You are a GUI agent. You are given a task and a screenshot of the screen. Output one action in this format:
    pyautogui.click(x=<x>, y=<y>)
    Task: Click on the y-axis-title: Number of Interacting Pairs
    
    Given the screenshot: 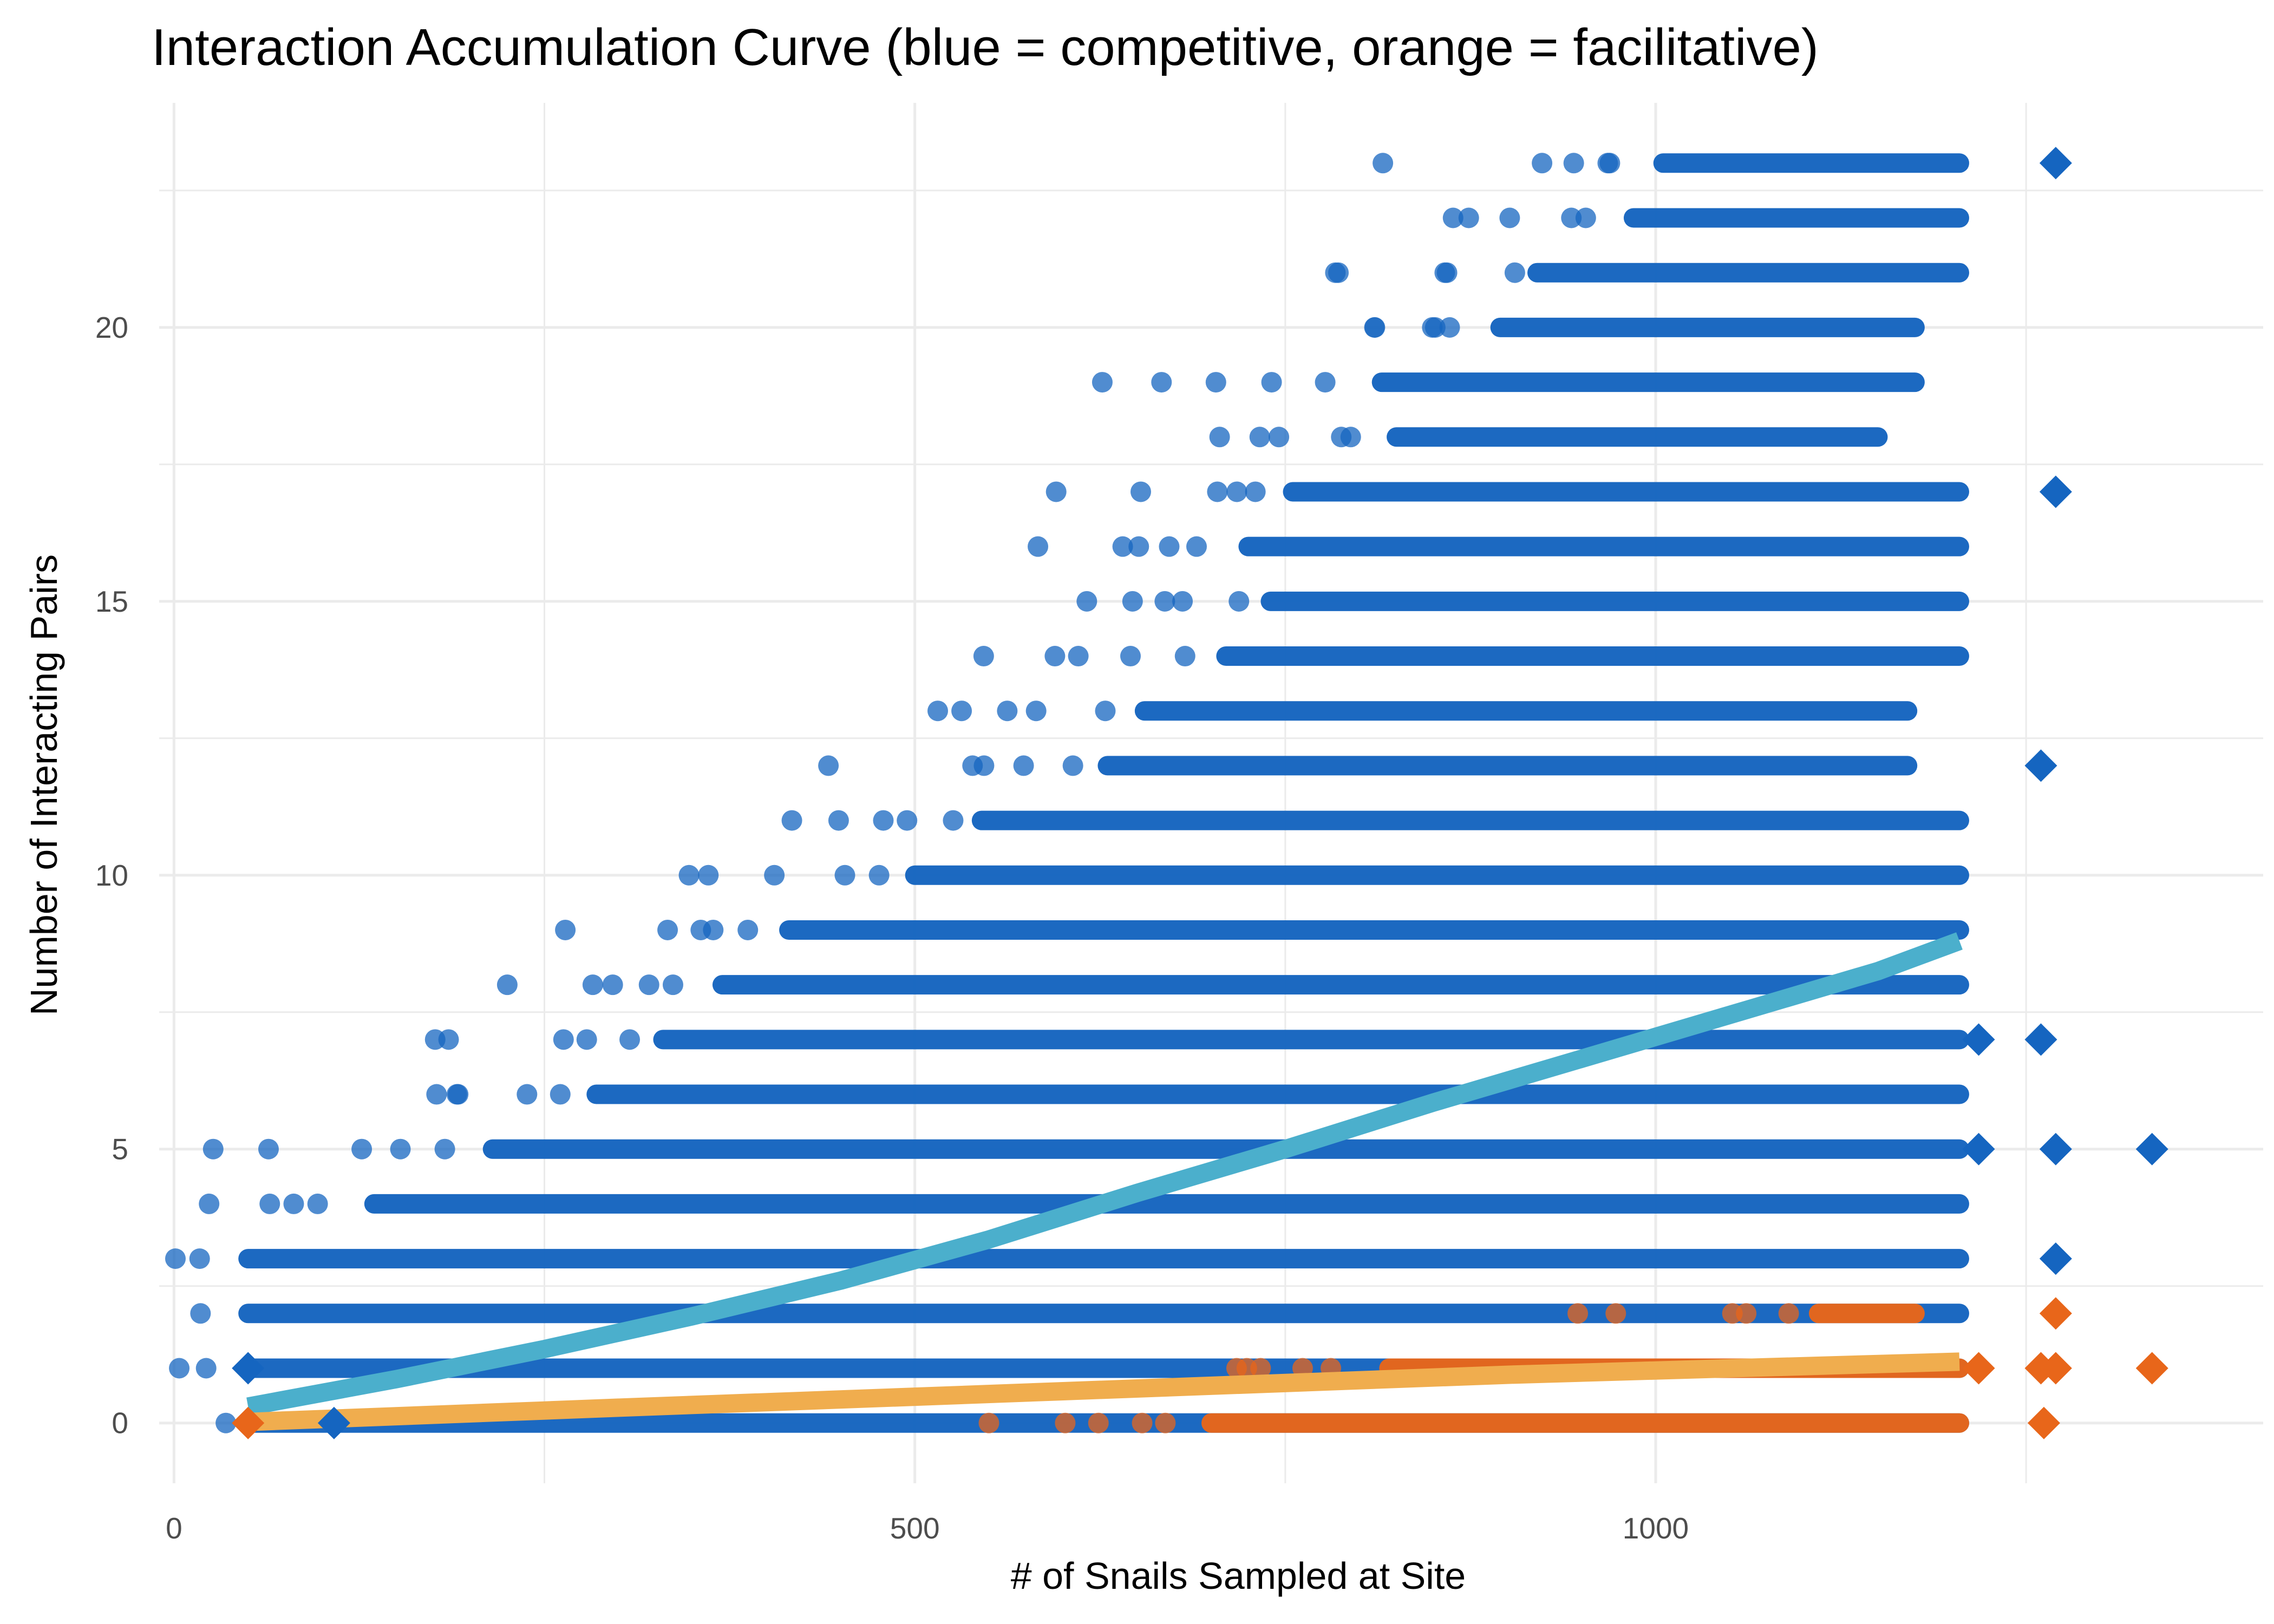 What is the action you would take?
    pyautogui.click(x=44, y=785)
    